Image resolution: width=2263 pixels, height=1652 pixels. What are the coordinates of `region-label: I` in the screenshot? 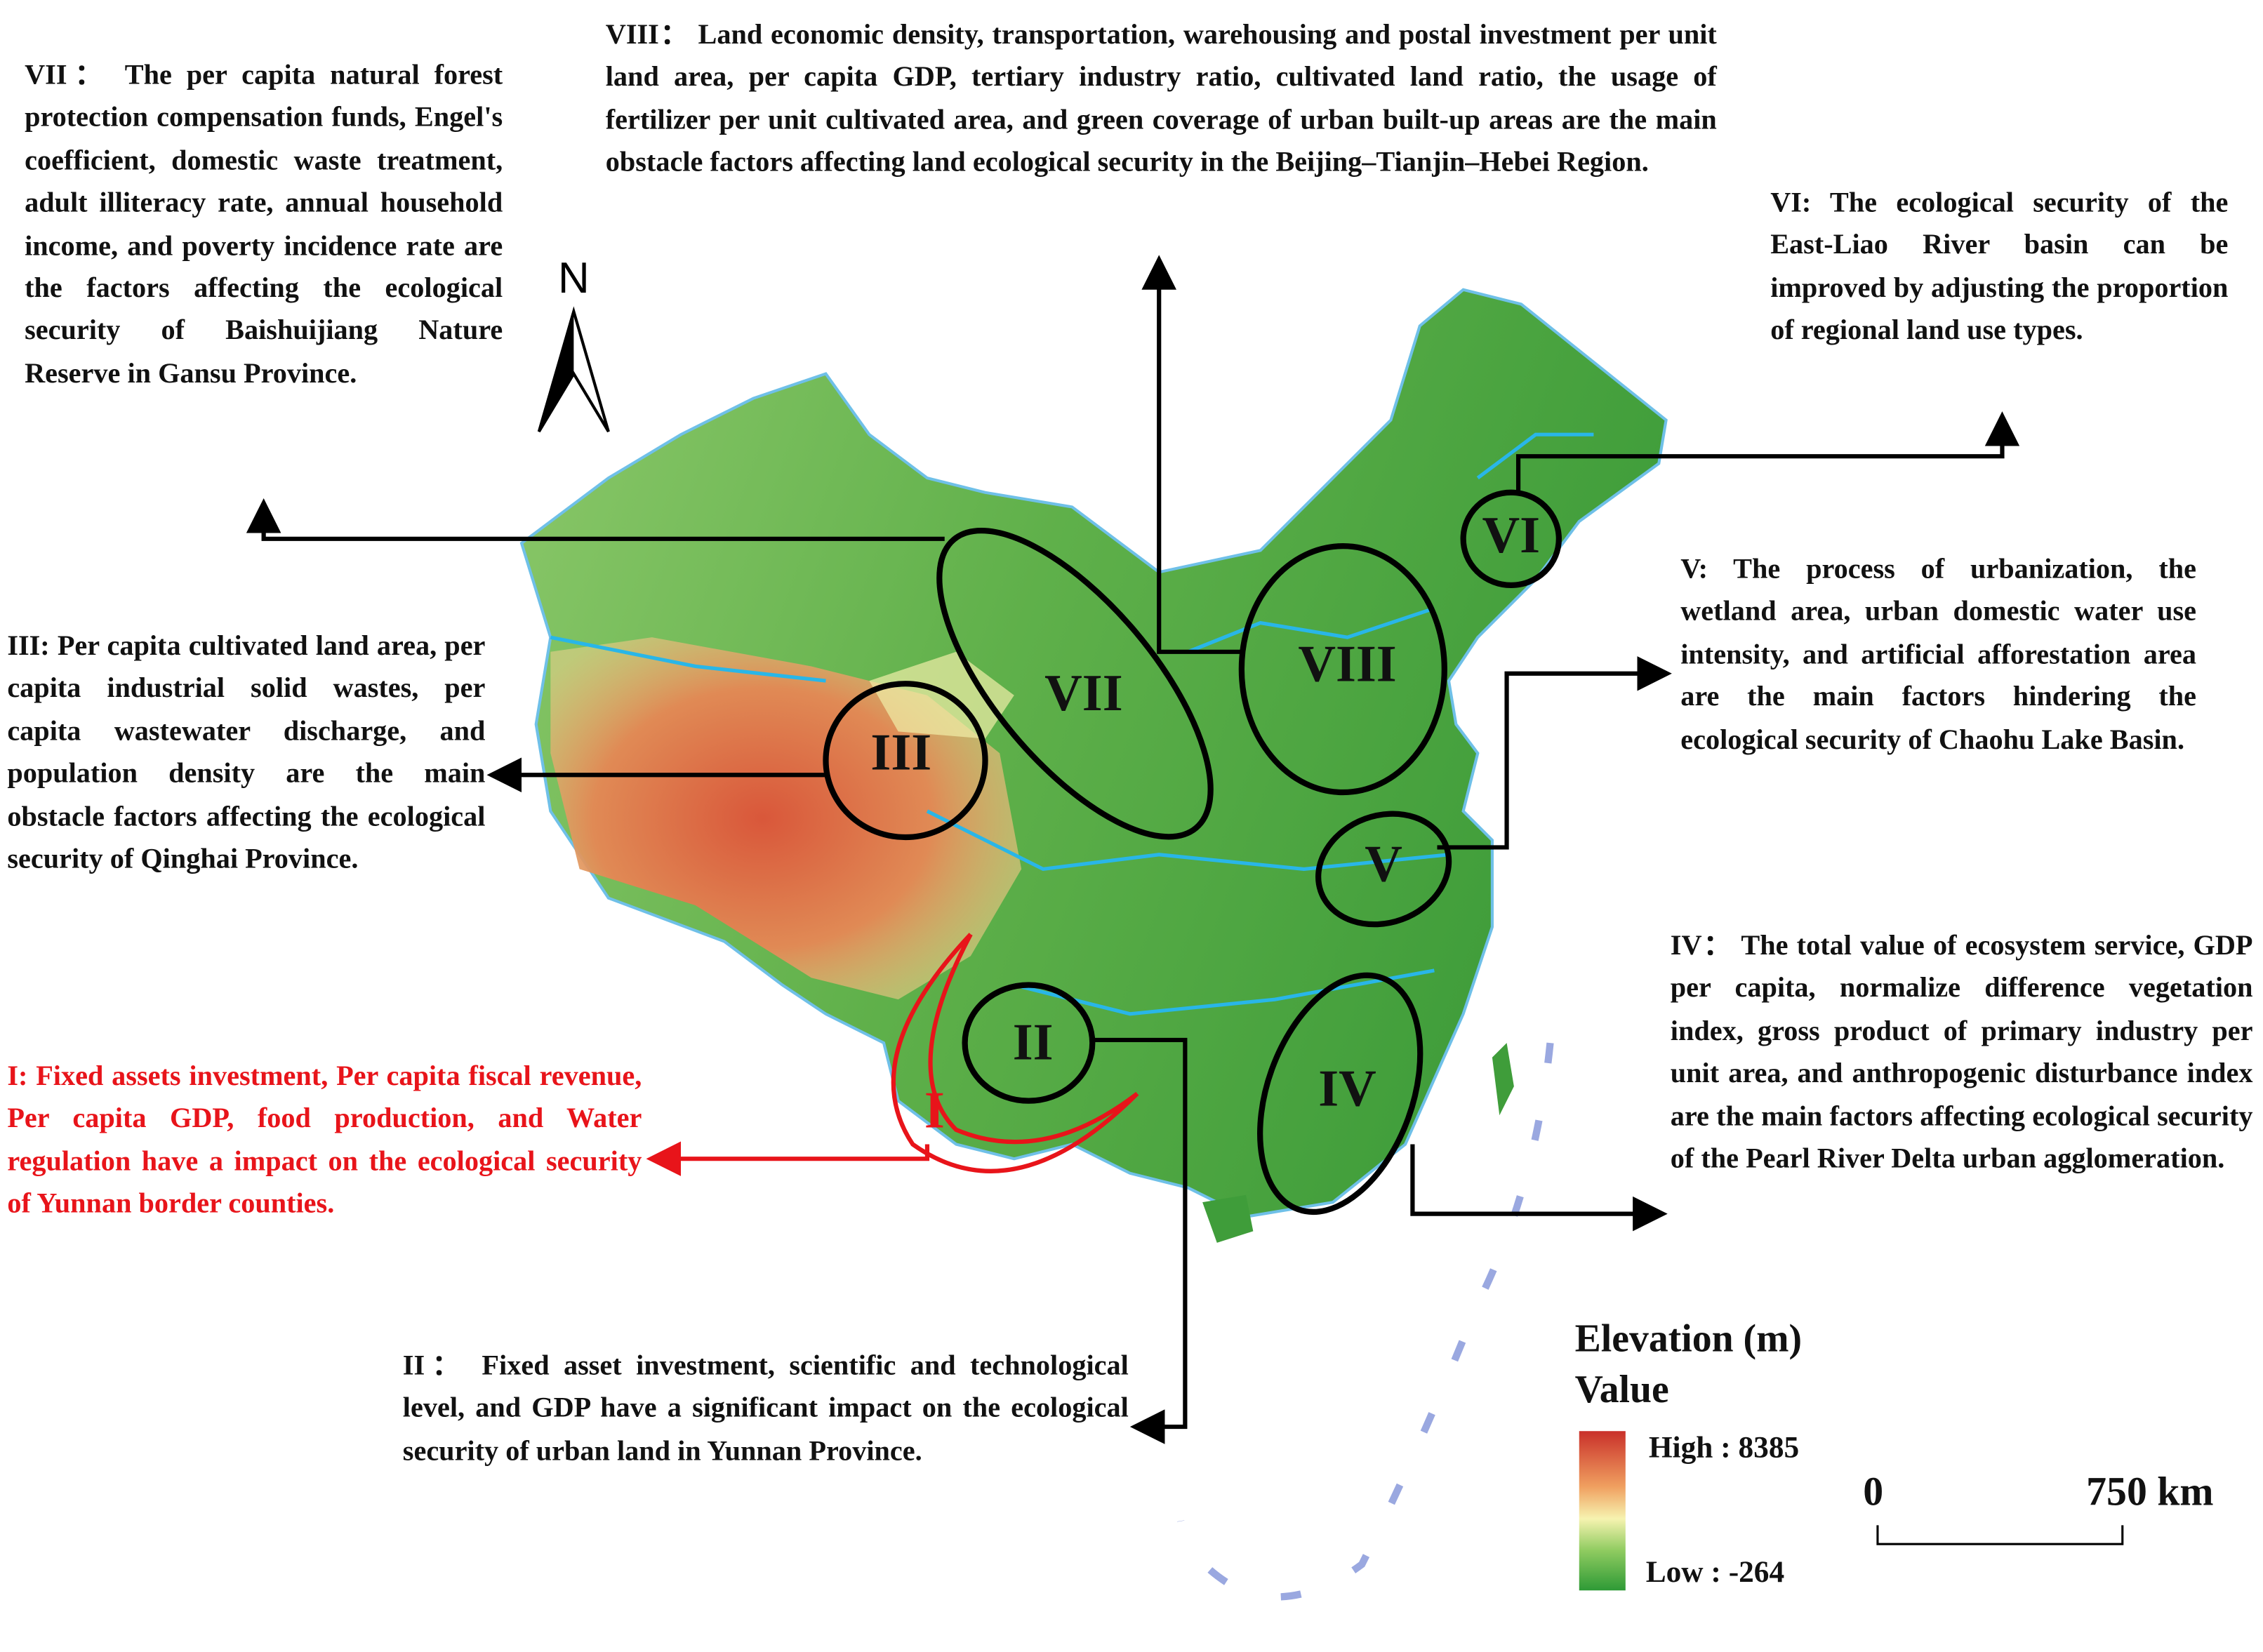 It's located at (934, 1110).